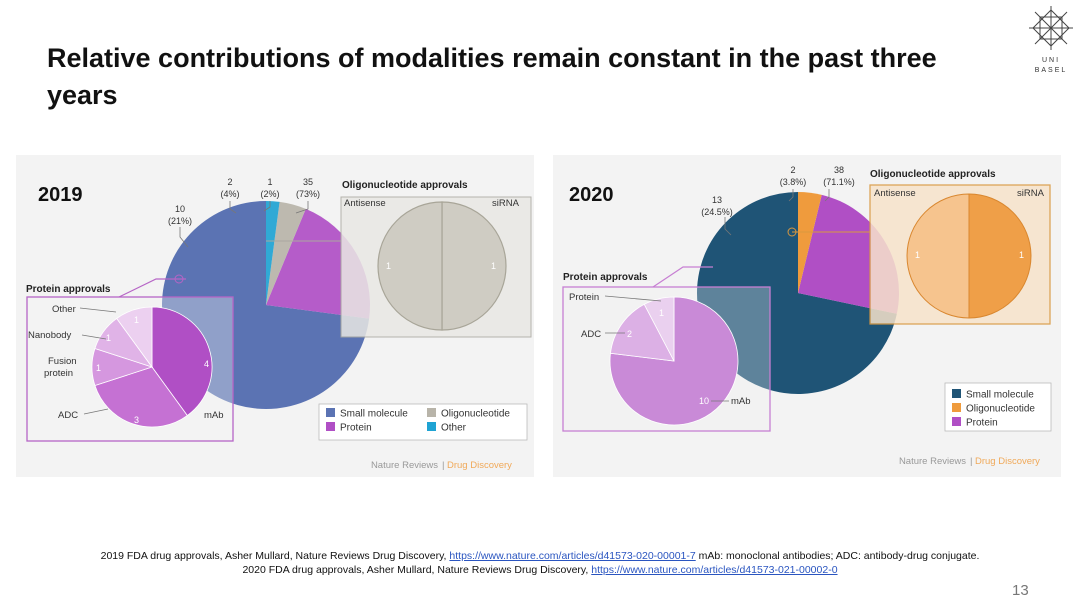  I want to click on protein-value-nanobody: 1, so click(108, 338).